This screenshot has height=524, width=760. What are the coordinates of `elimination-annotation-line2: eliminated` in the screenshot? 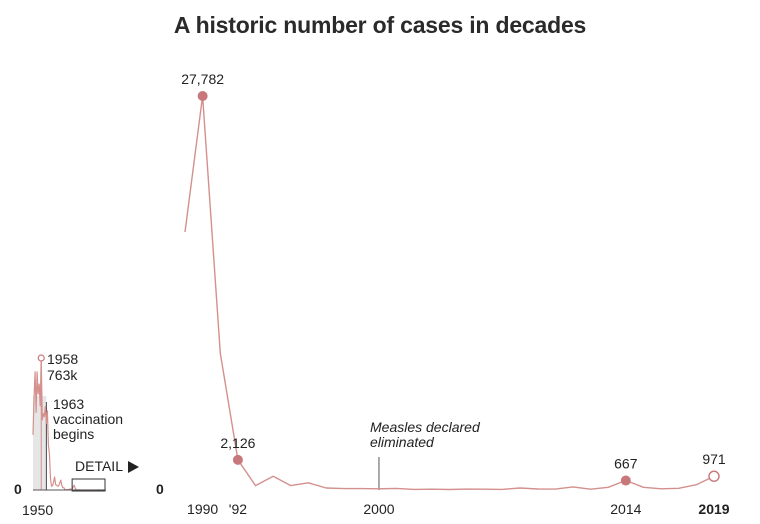 It's located at (402, 442).